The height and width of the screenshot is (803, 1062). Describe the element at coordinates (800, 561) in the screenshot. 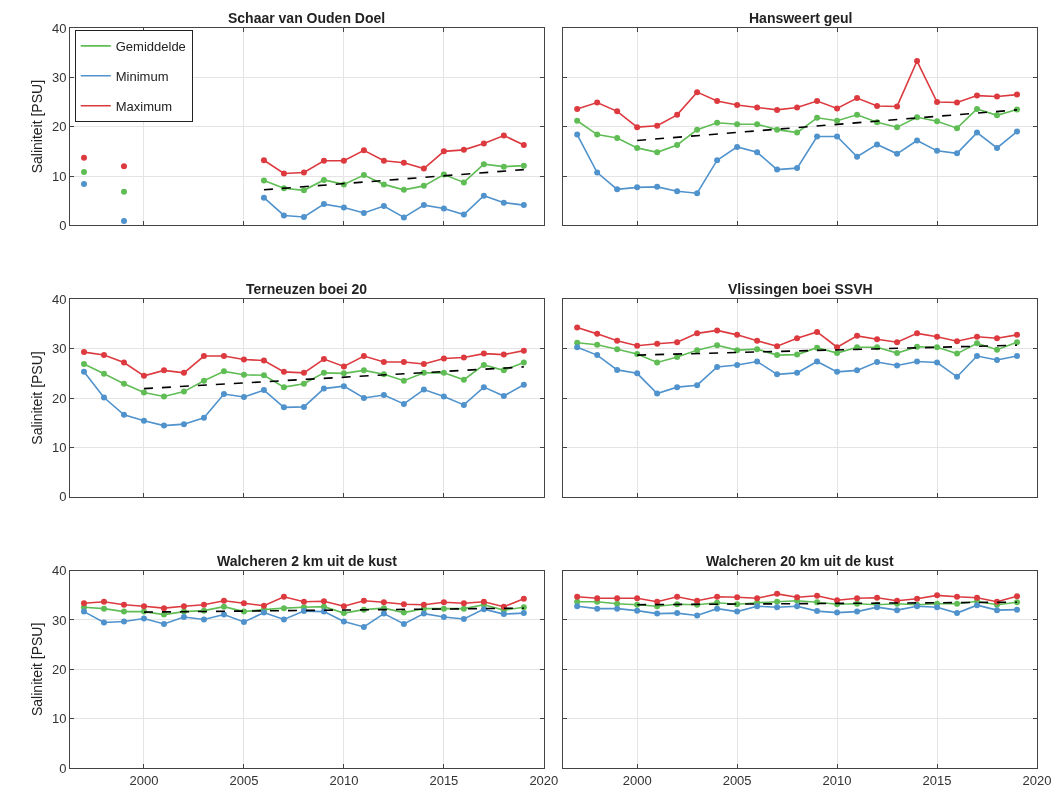

I see `chart-title: Walcheren 20 km uit de kust` at that location.